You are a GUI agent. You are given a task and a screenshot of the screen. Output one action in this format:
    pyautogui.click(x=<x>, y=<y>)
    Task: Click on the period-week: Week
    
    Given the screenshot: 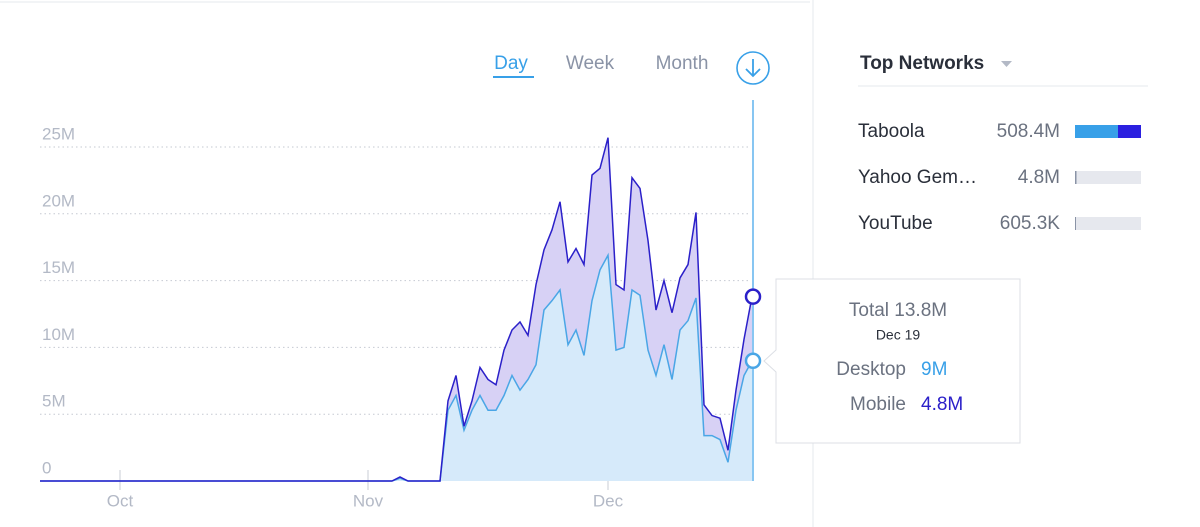 What is the action you would take?
    pyautogui.click(x=590, y=63)
    